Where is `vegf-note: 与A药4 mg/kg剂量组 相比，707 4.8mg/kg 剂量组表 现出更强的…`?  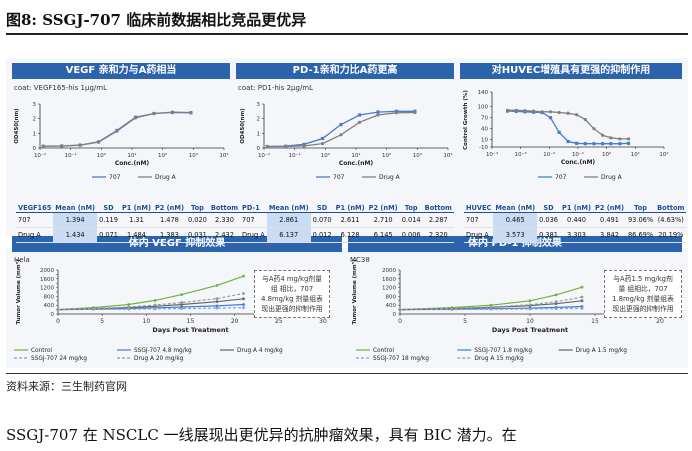 vegf-note: 与A药4 mg/kg剂量组 相比，707 4.8mg/kg 剂量组表 现出更强的… is located at coordinates (292, 294).